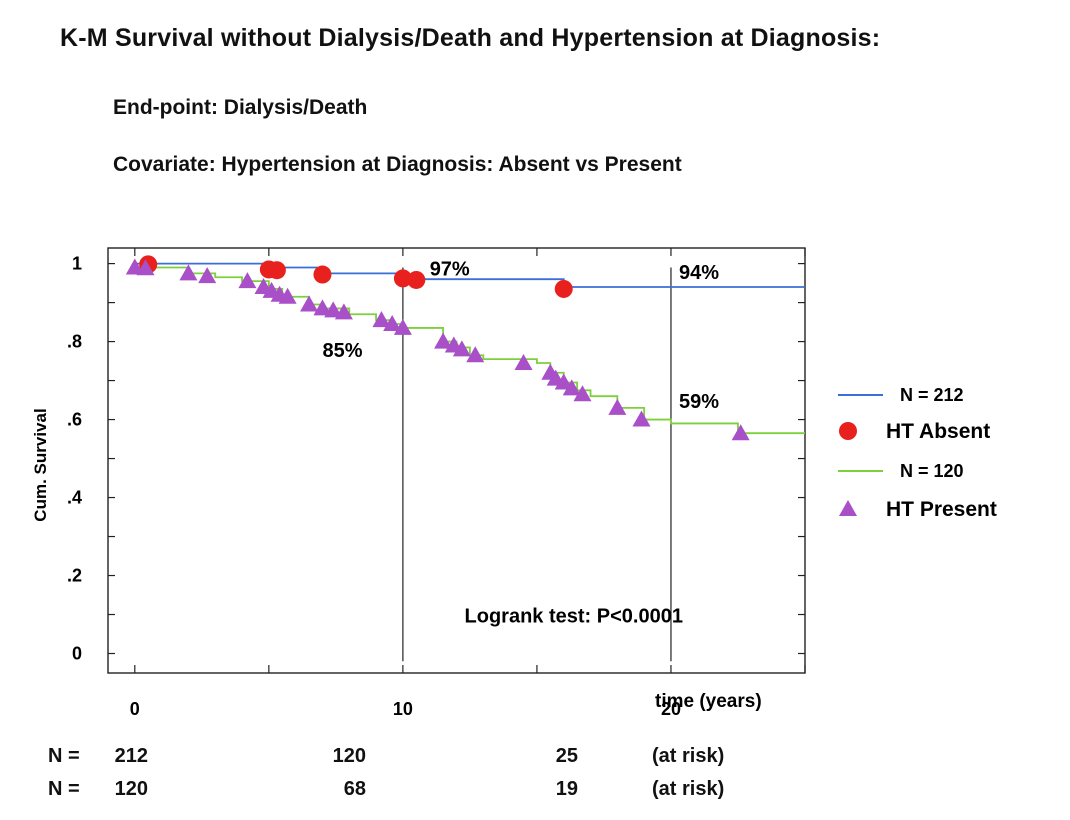 The image size is (1070, 820). Describe the element at coordinates (699, 402) in the screenshot. I see `annotation-label: 59%` at that location.